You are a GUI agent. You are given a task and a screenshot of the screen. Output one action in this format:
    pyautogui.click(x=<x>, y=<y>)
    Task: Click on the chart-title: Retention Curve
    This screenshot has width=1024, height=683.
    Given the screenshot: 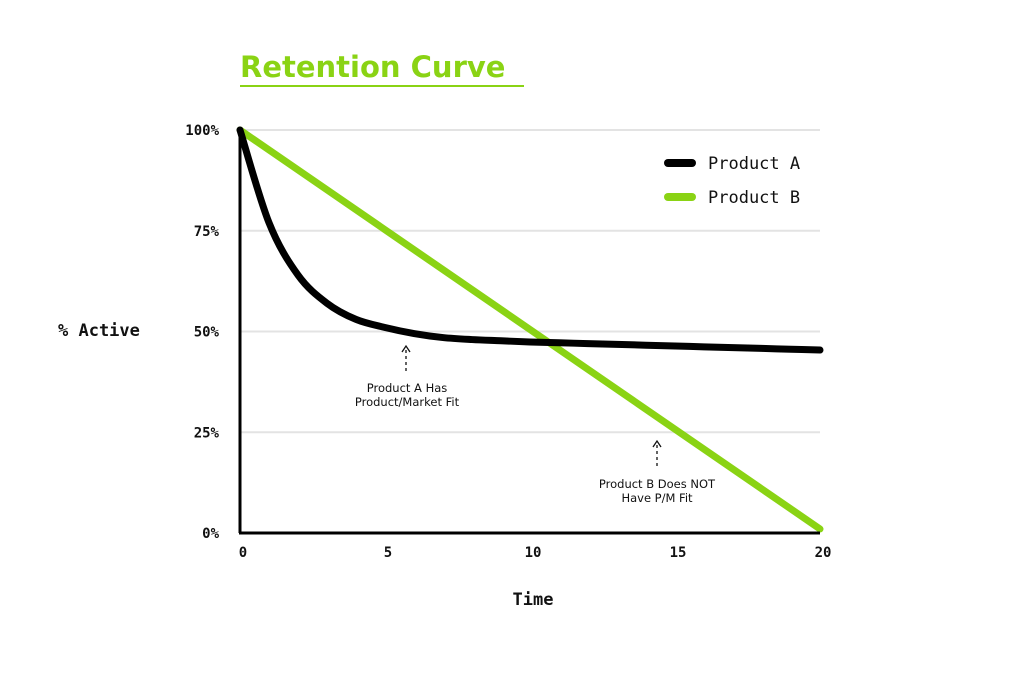 What is the action you would take?
    pyautogui.click(x=372, y=67)
    